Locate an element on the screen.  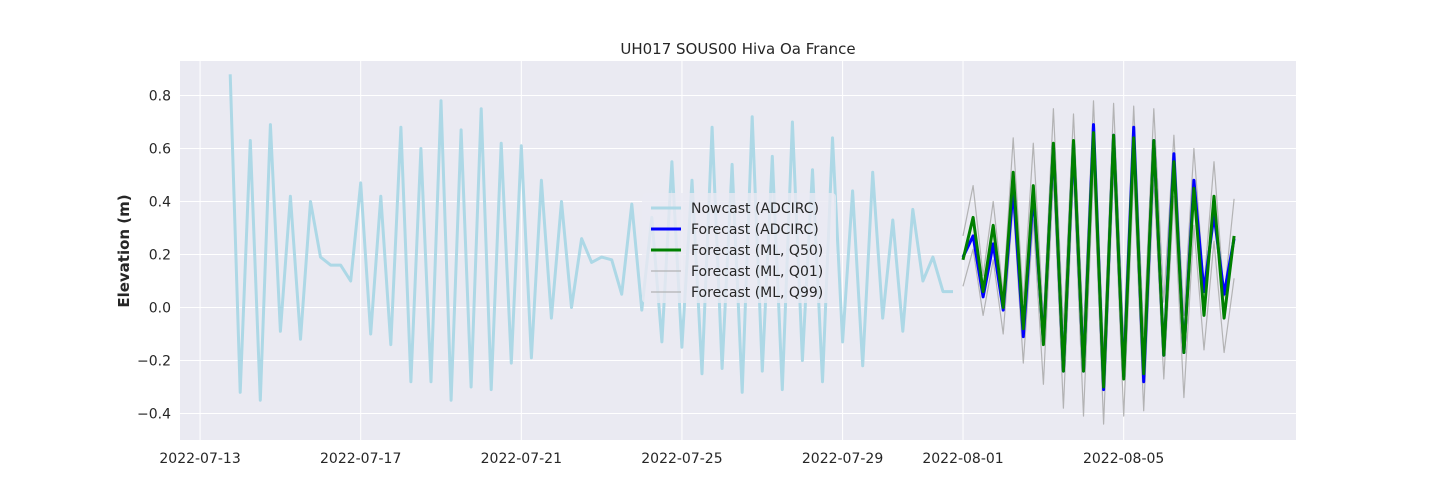
legend-label-forecast-ml-q50: Forecast (ML, Q50) is located at coordinates (757, 251).